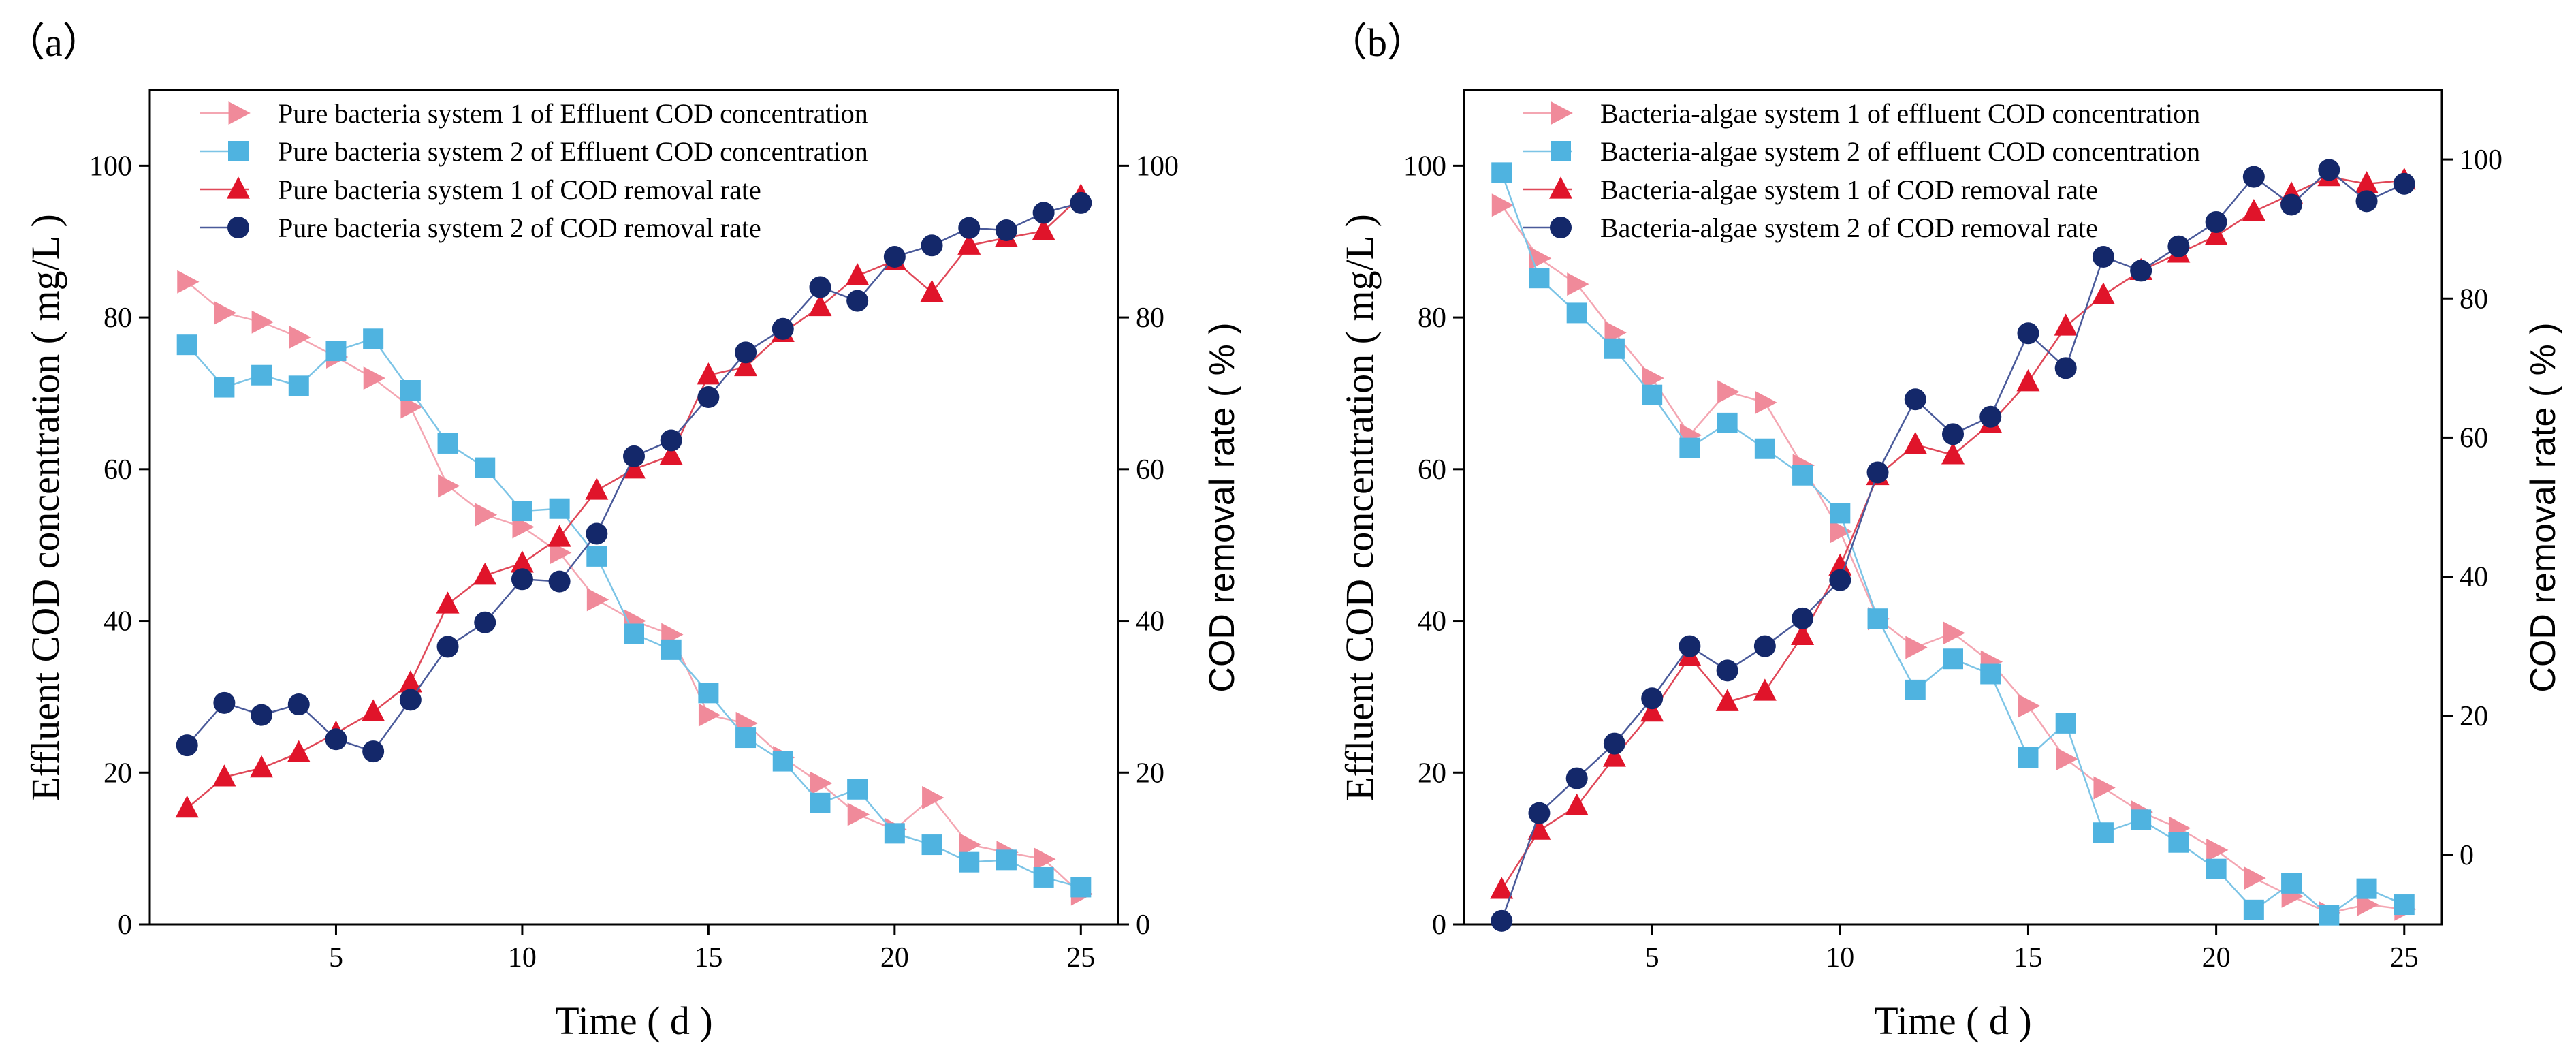 Image resolution: width=2576 pixels, height=1064 pixels. I want to click on x-tick-label: 10, so click(1840, 957).